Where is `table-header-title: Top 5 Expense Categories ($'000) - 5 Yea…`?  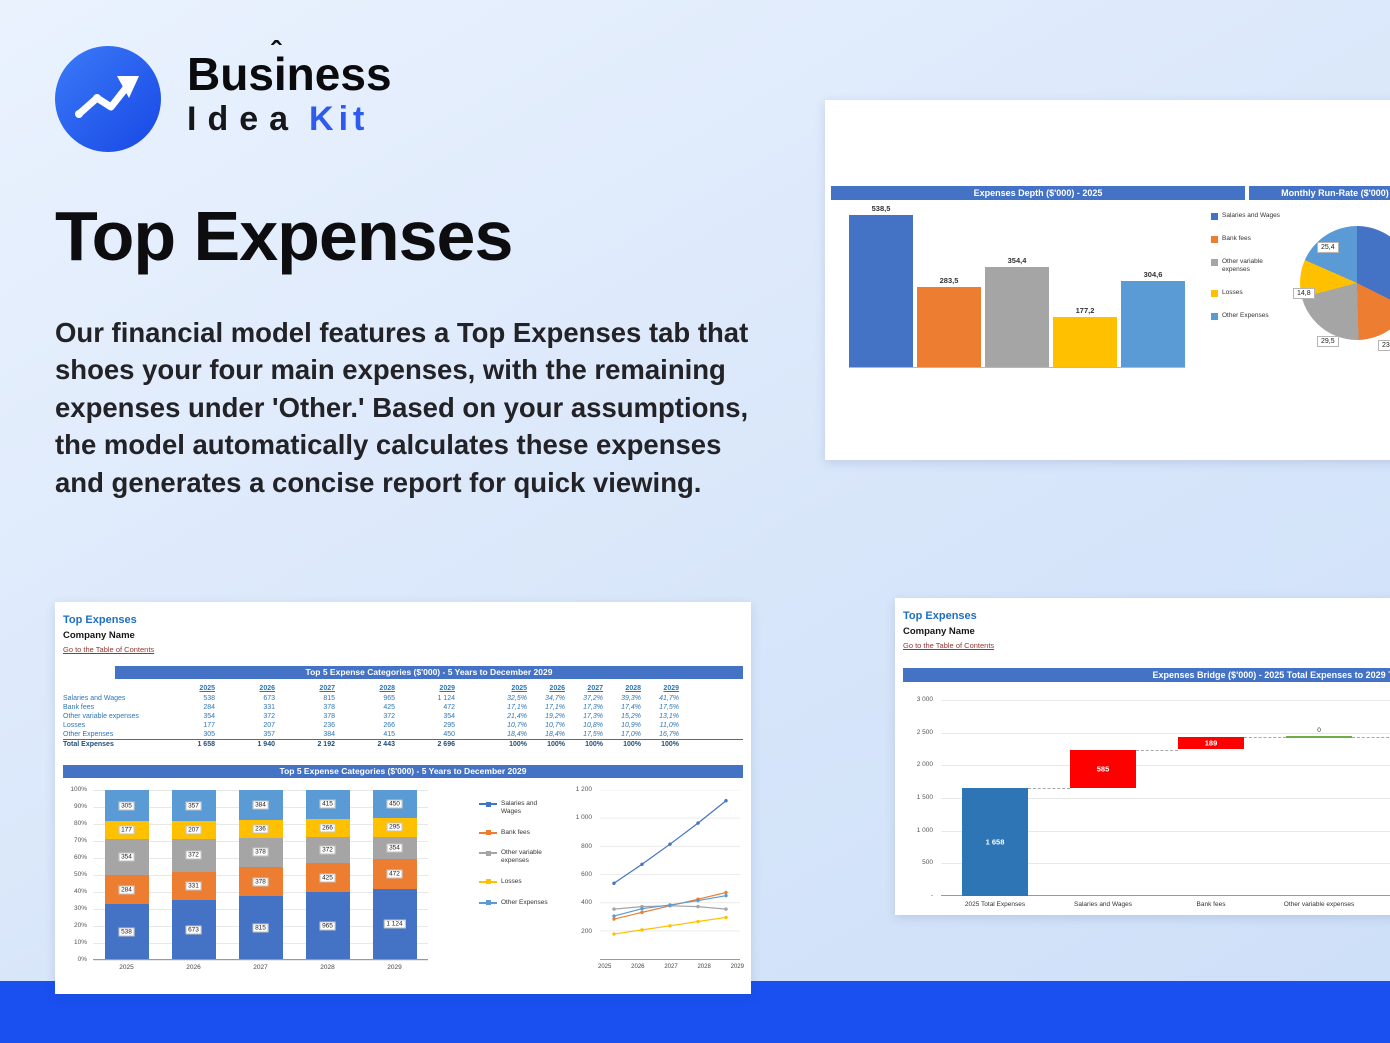
table-header-title: Top 5 Expense Categories ($'000) - 5 Yea… is located at coordinates (429, 672).